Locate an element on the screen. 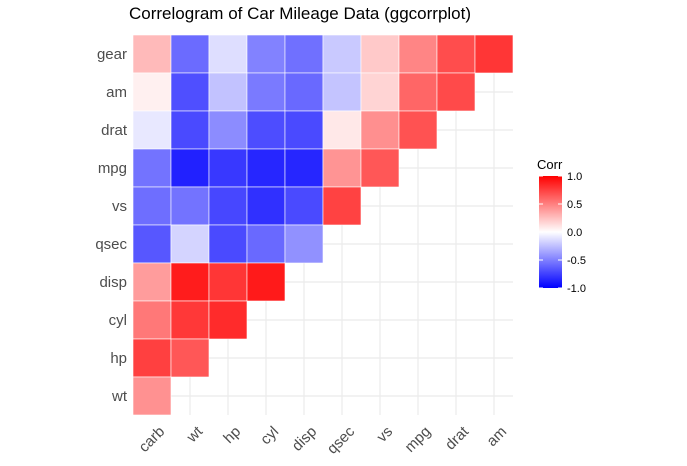 This screenshot has height=466, width=687. heatmap-cell-gear-disp is located at coordinates (304, 54).